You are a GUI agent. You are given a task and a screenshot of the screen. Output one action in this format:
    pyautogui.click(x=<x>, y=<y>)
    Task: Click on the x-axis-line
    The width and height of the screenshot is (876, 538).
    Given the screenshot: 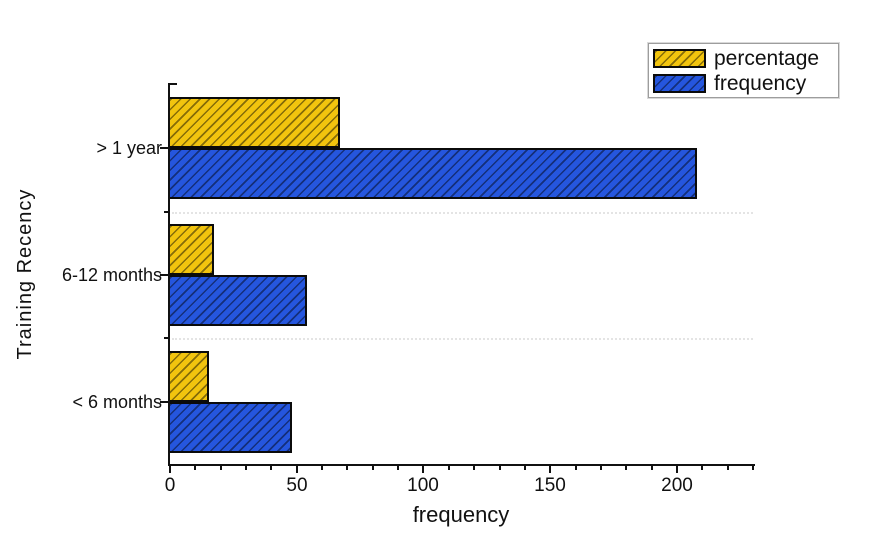 What is the action you would take?
    pyautogui.click(x=461, y=465)
    